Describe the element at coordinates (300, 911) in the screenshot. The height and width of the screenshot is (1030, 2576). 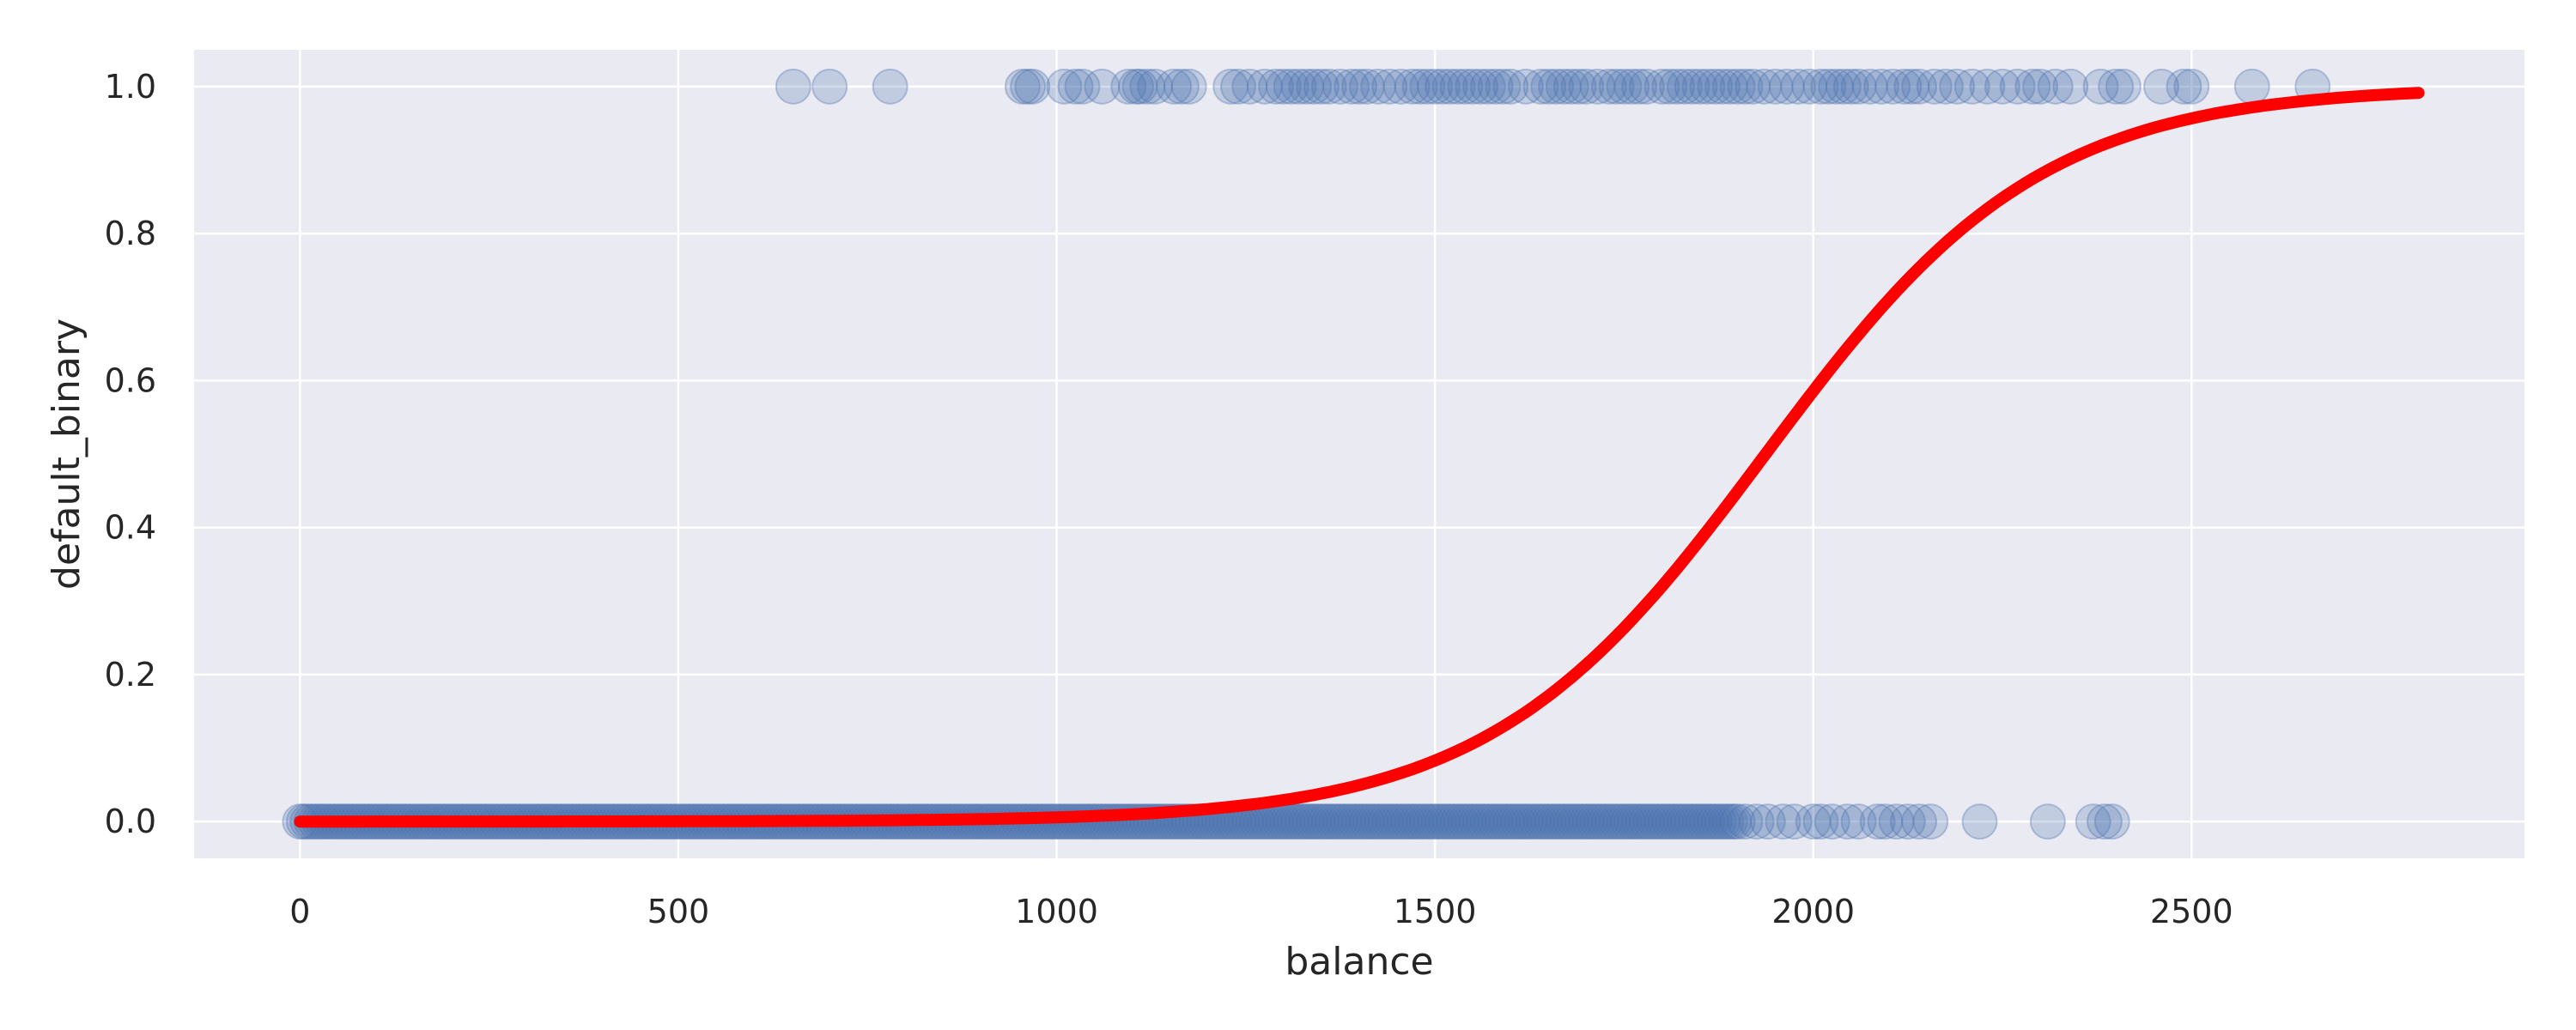
I see `x-tick-label: 0` at that location.